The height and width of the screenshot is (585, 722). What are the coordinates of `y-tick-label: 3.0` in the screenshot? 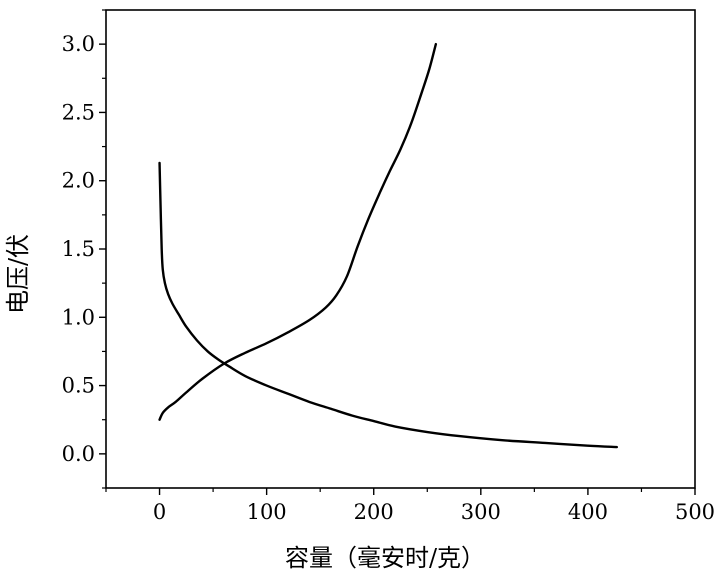 It's located at (78, 44).